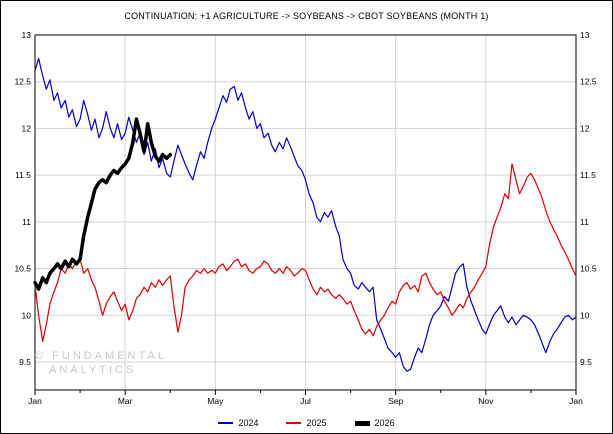  I want to click on legend-item-2026: 2026, so click(374, 423).